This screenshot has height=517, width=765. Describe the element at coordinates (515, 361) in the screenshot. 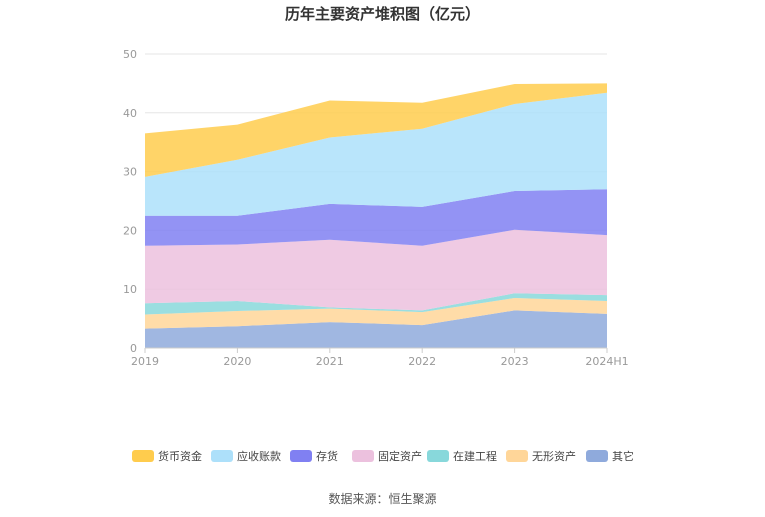

I see `x-tick-label: 2023` at that location.